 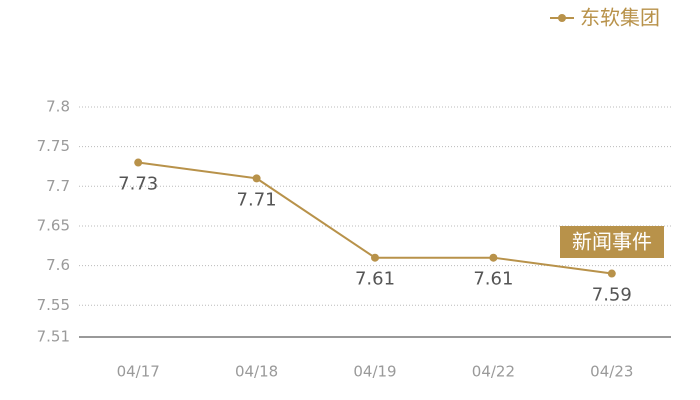 What do you see at coordinates (611, 372) in the screenshot?
I see `x-tick-label: 04/23` at bounding box center [611, 372].